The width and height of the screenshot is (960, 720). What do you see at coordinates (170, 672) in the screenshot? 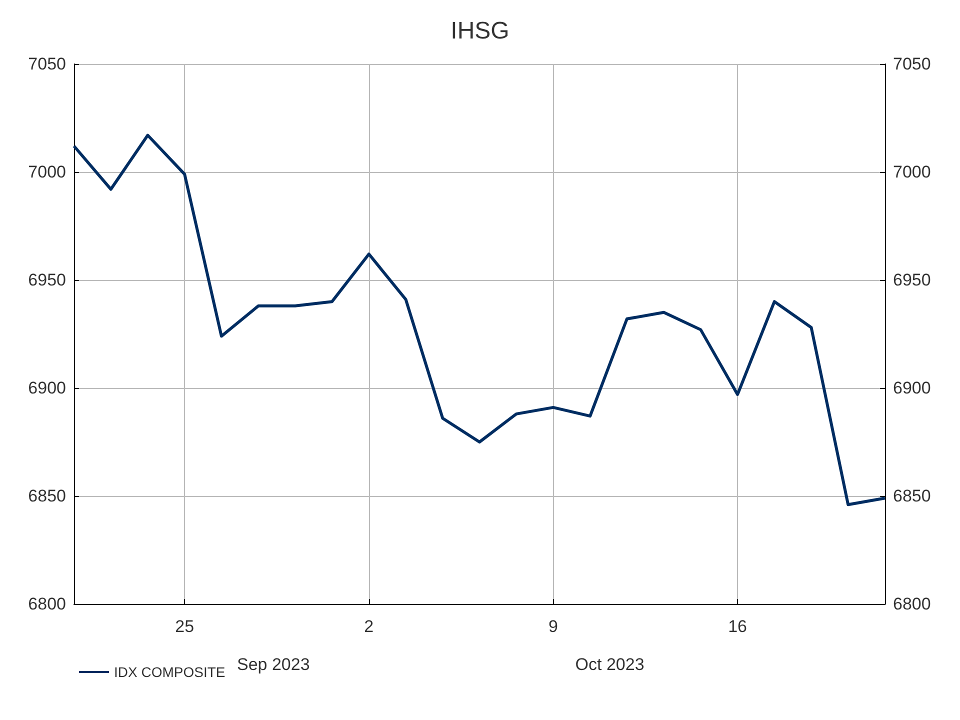
I see `legend-label: IDX COMPOSITE` at bounding box center [170, 672].